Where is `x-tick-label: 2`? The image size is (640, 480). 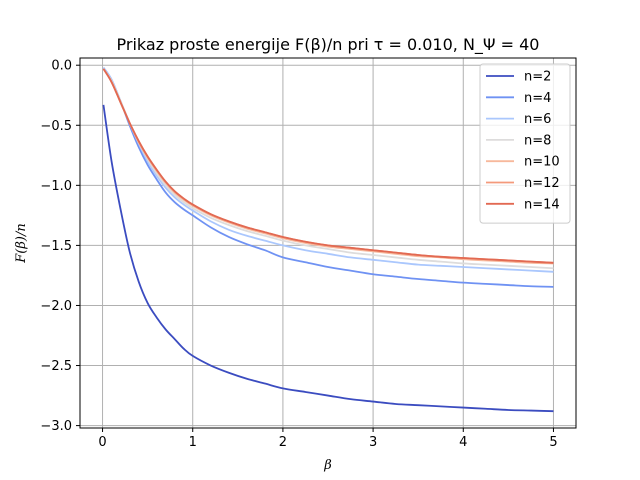
x-tick-label: 2 is located at coordinates (283, 442).